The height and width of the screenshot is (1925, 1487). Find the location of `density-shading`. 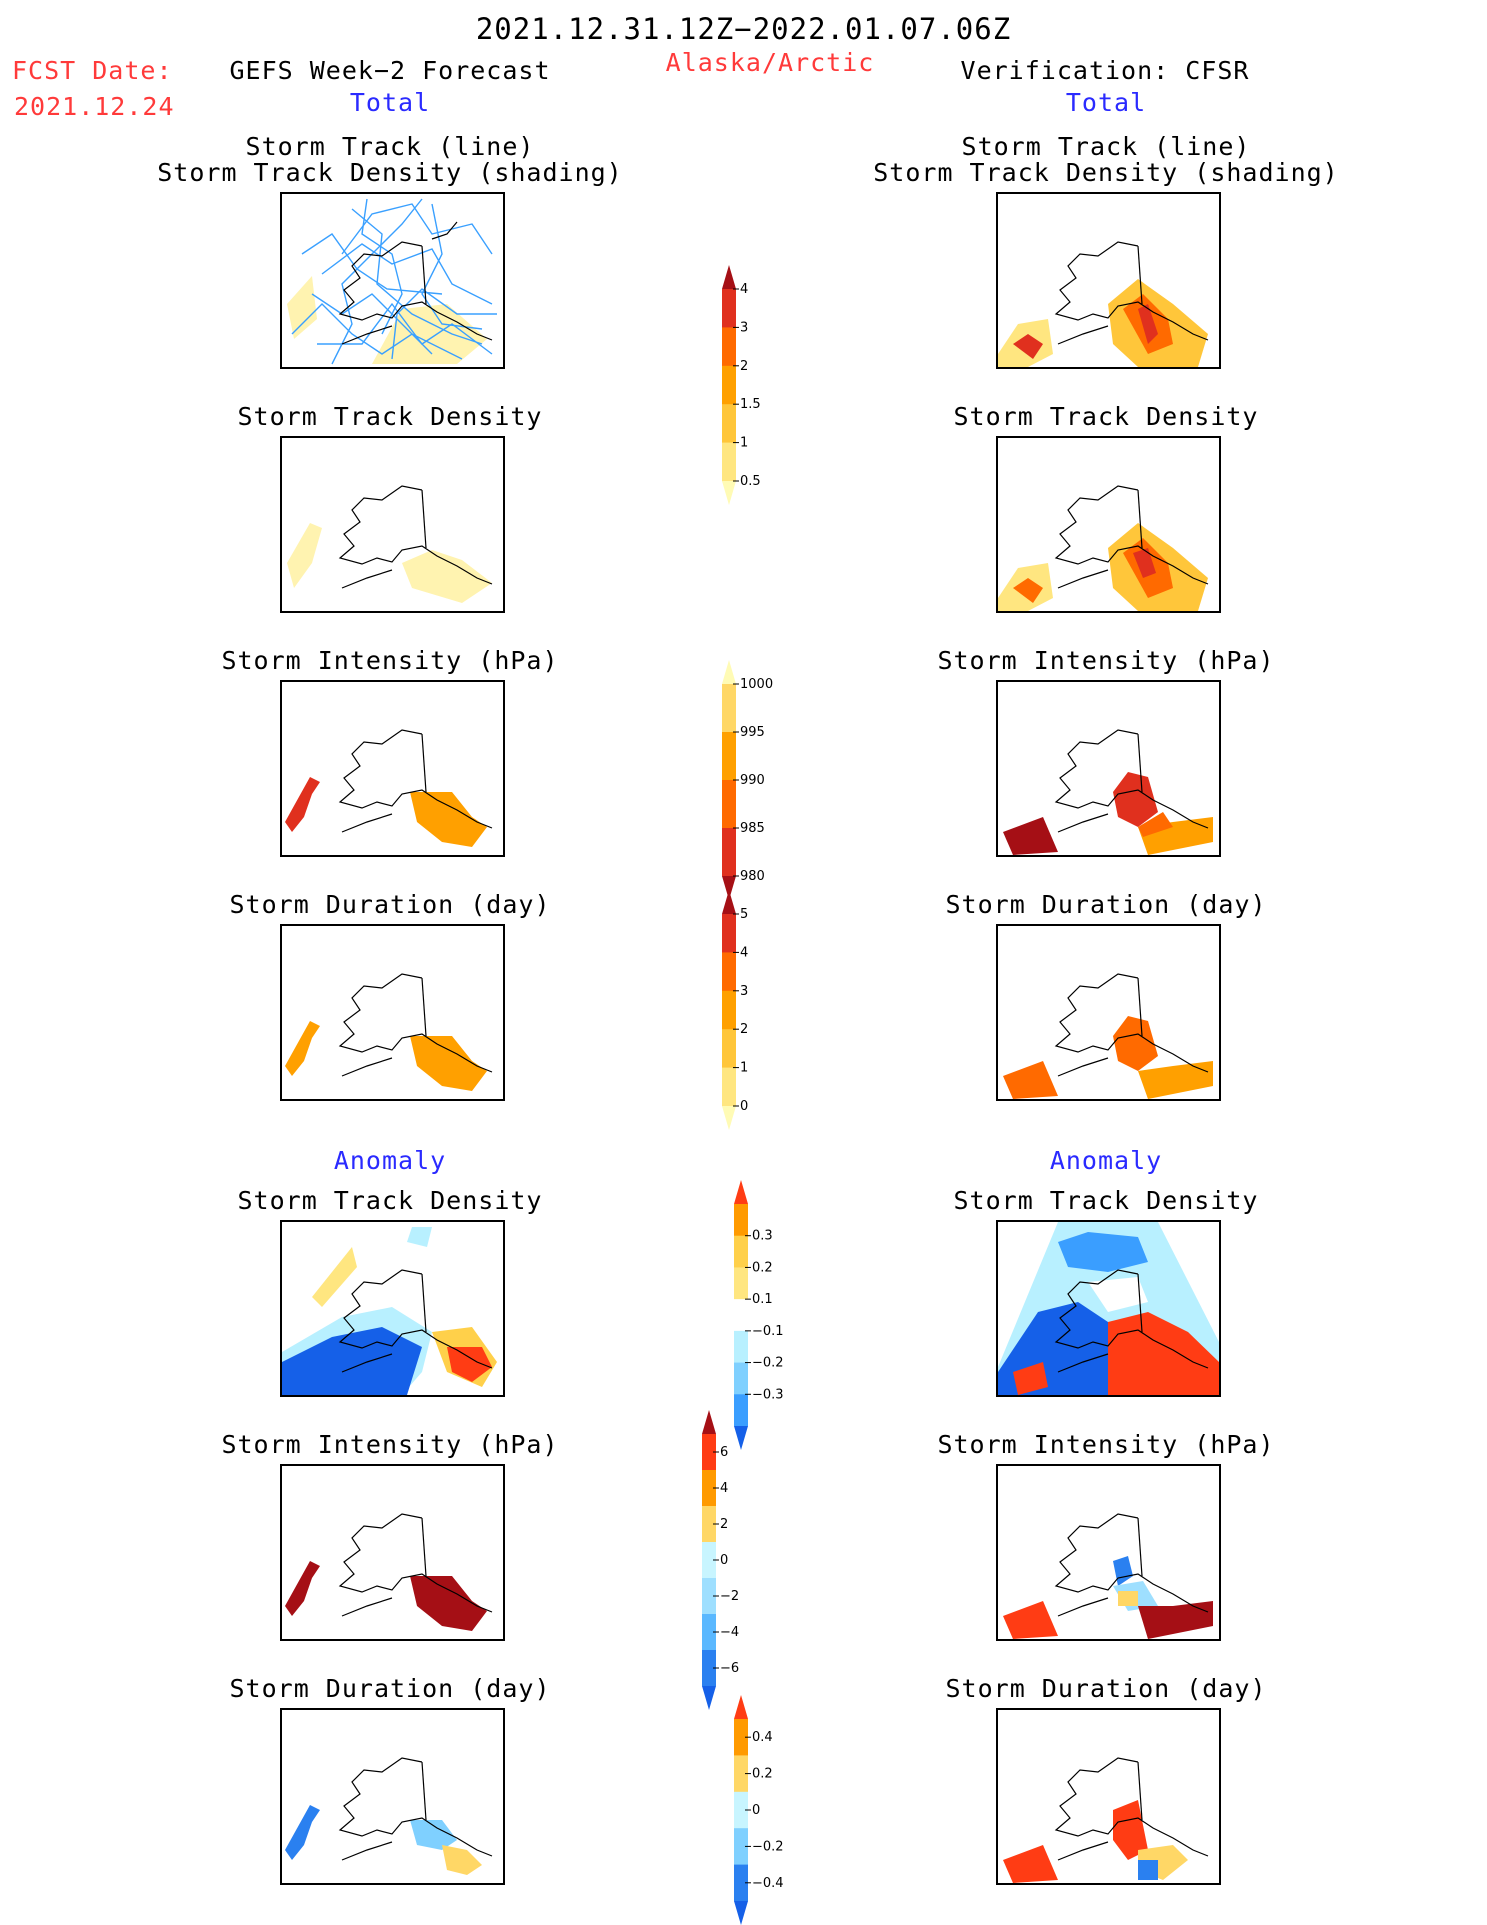

density-shading is located at coordinates (302, 307).